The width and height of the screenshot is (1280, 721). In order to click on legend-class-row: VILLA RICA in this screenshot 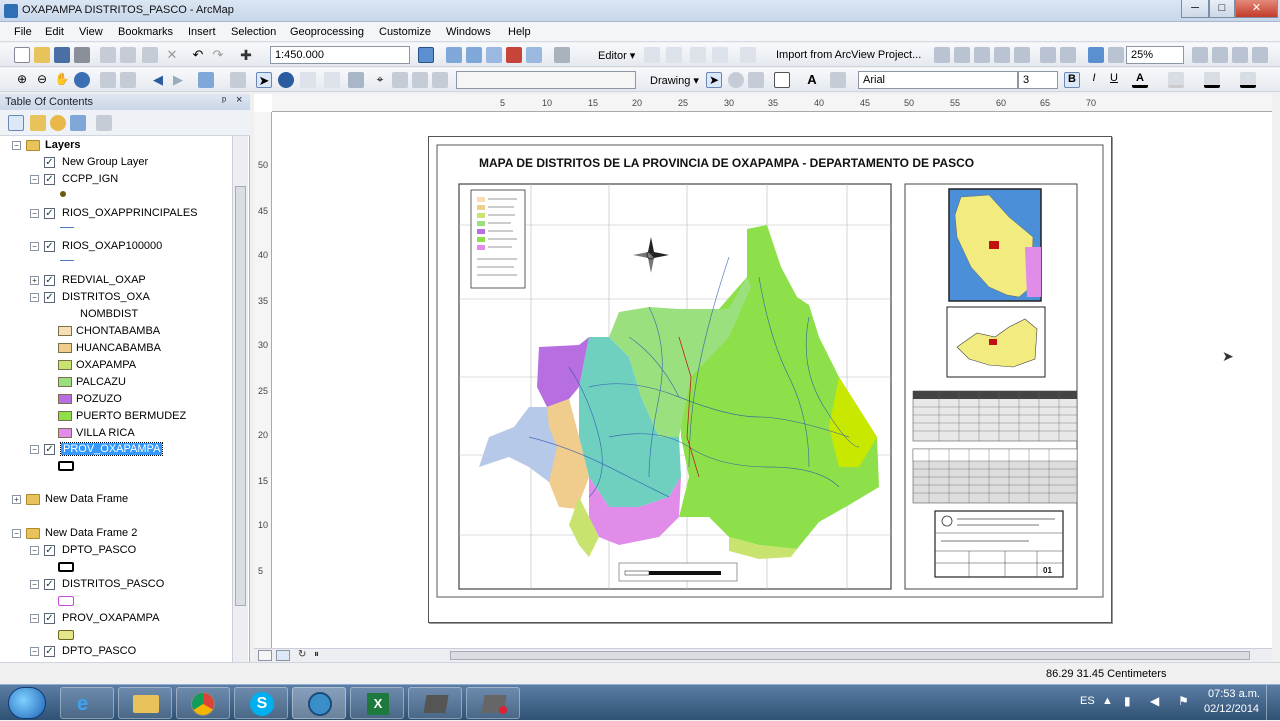, I will do `click(116, 434)`.